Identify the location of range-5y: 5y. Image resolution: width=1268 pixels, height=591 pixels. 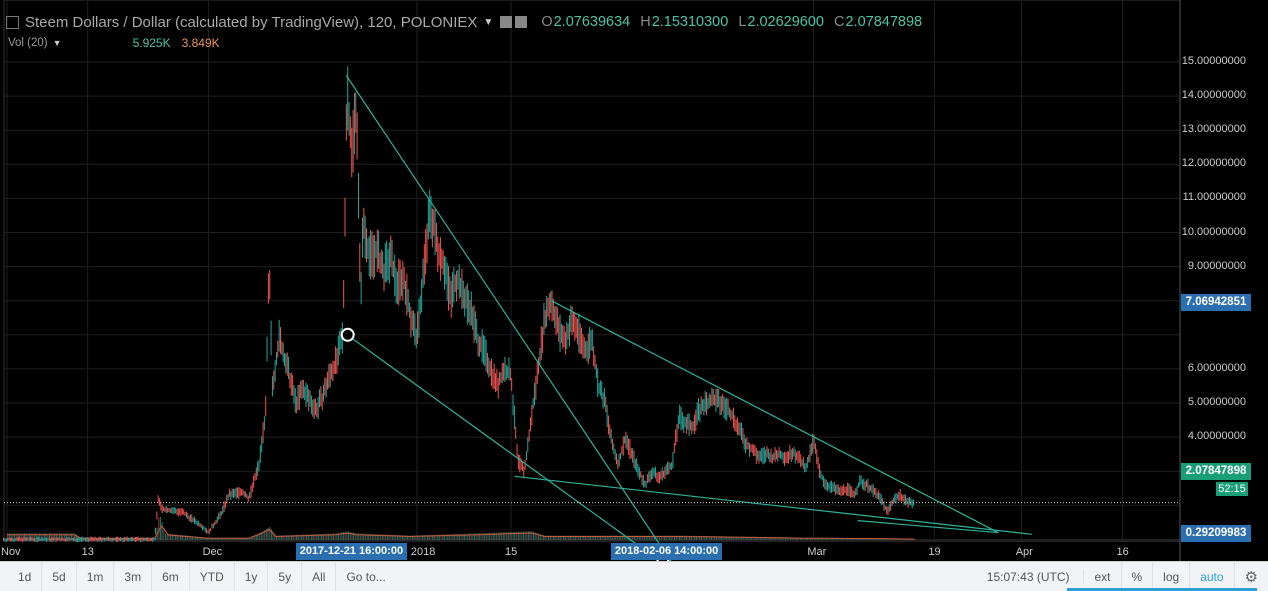
(285, 576).